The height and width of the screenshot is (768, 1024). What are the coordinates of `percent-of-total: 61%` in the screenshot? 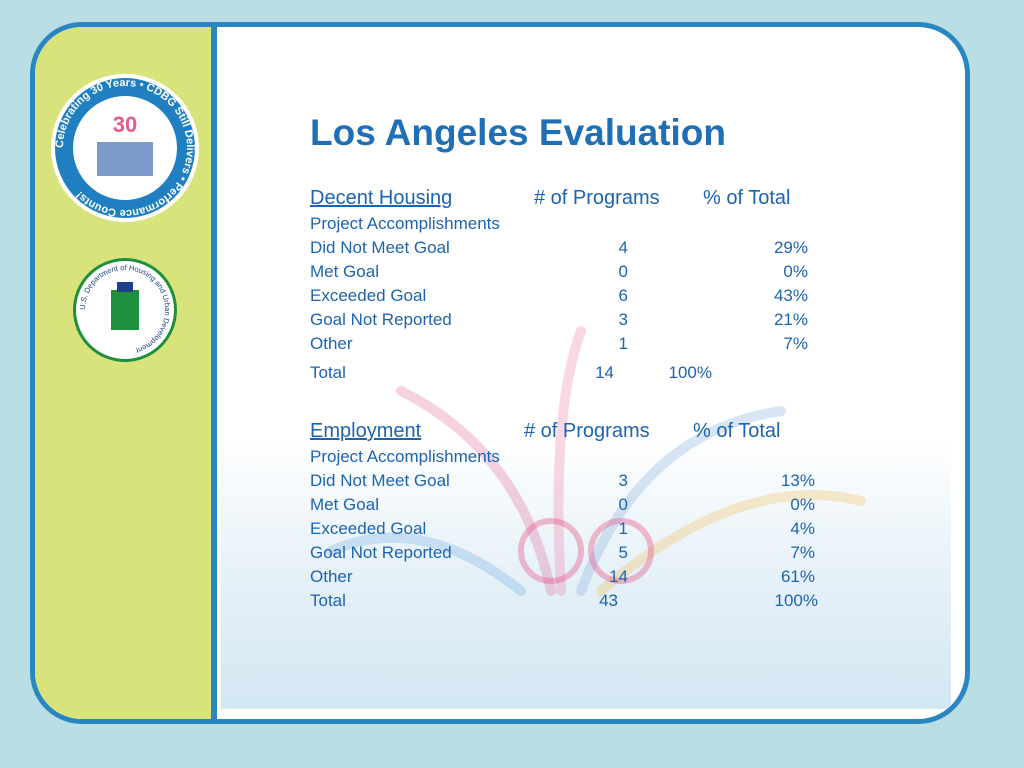 It's located at (797, 576).